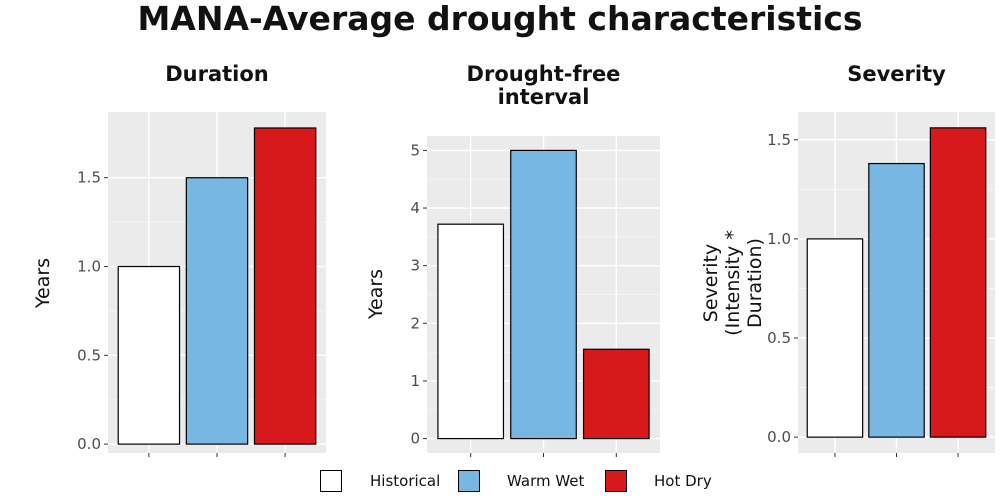  I want to click on legend-key-historical, so click(331, 481).